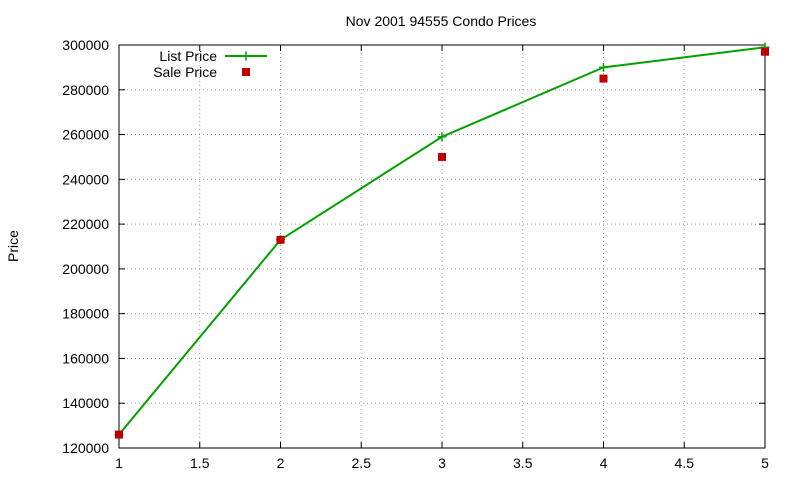  Describe the element at coordinates (246, 56) in the screenshot. I see `legend-plus-swatch` at that location.